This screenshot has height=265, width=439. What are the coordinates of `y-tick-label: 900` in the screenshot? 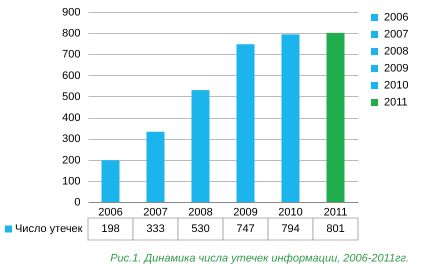 It's located at (71, 12).